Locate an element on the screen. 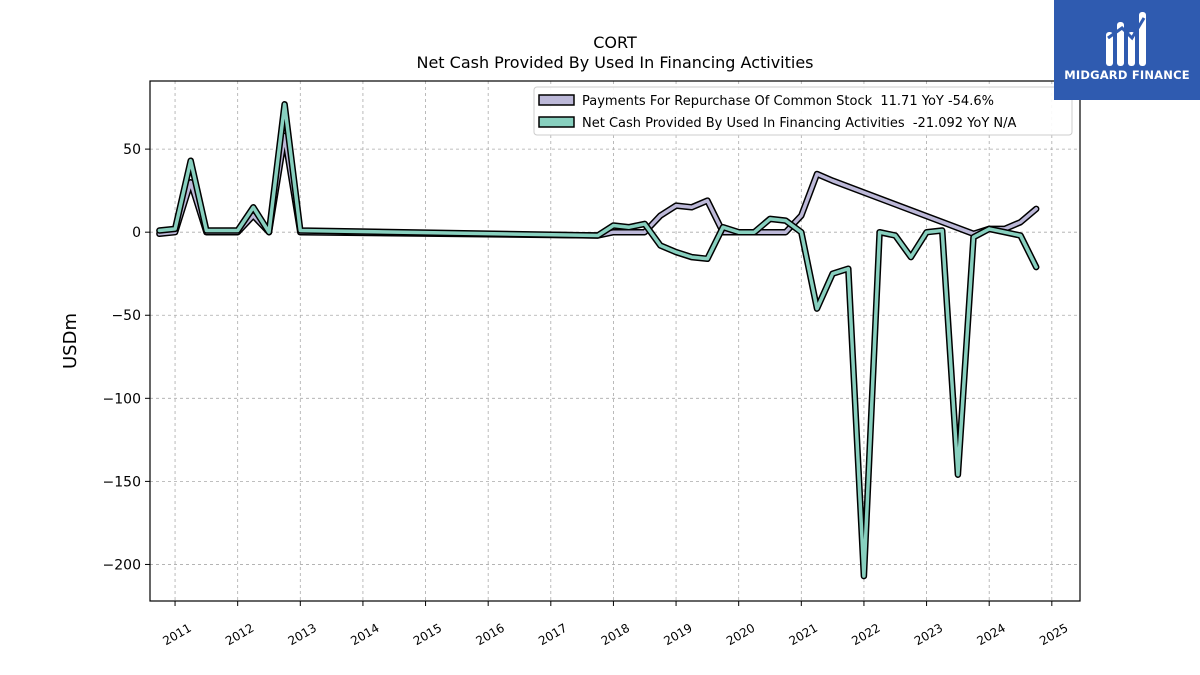 The image size is (1200, 675). chart-title: CORT is located at coordinates (615, 42).